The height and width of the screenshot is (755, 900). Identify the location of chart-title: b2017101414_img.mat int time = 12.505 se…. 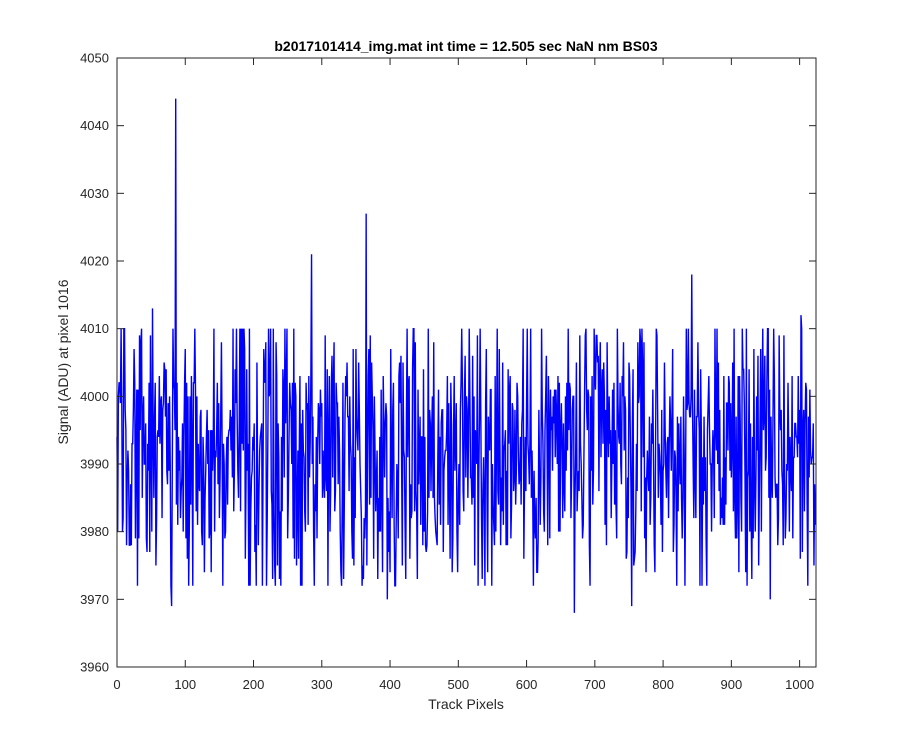
(465, 46).